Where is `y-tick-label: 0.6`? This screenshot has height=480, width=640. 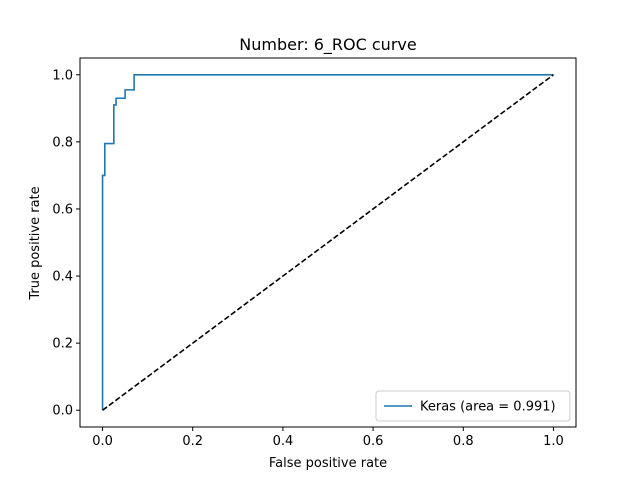
y-tick-label: 0.6 is located at coordinates (62, 209).